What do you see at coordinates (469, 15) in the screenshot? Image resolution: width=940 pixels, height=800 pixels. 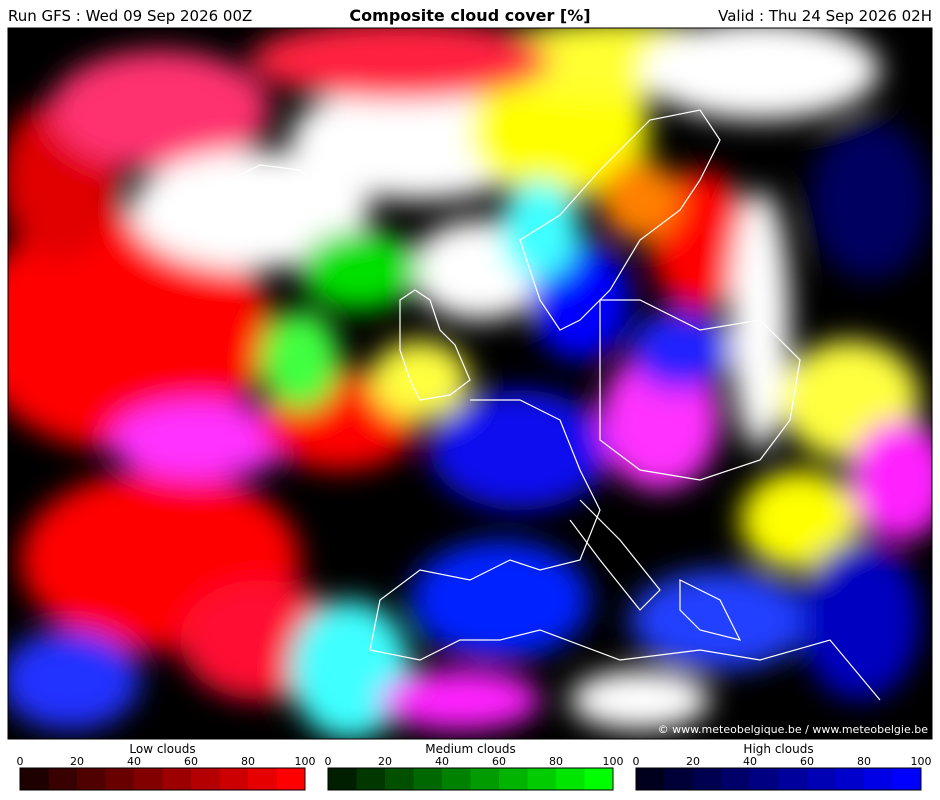 I see `map-title: Composite cloud cover [%]` at bounding box center [469, 15].